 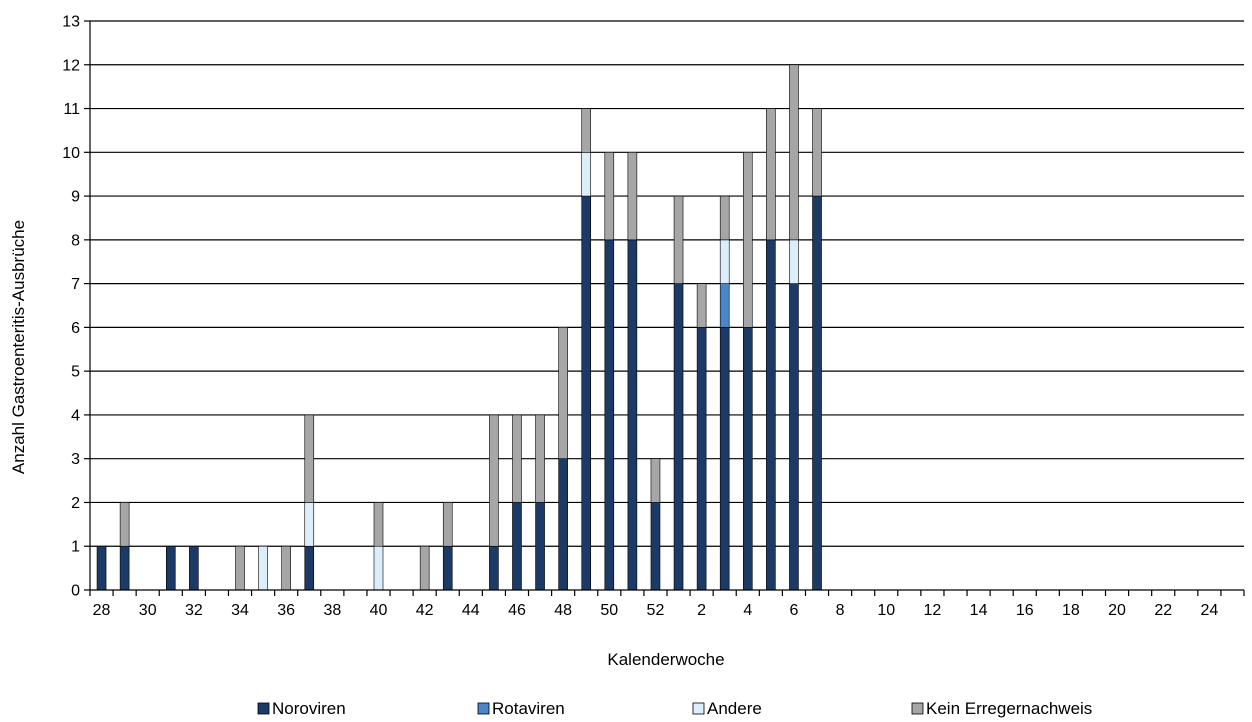 I want to click on x-tick-label: 28, so click(x=102, y=610).